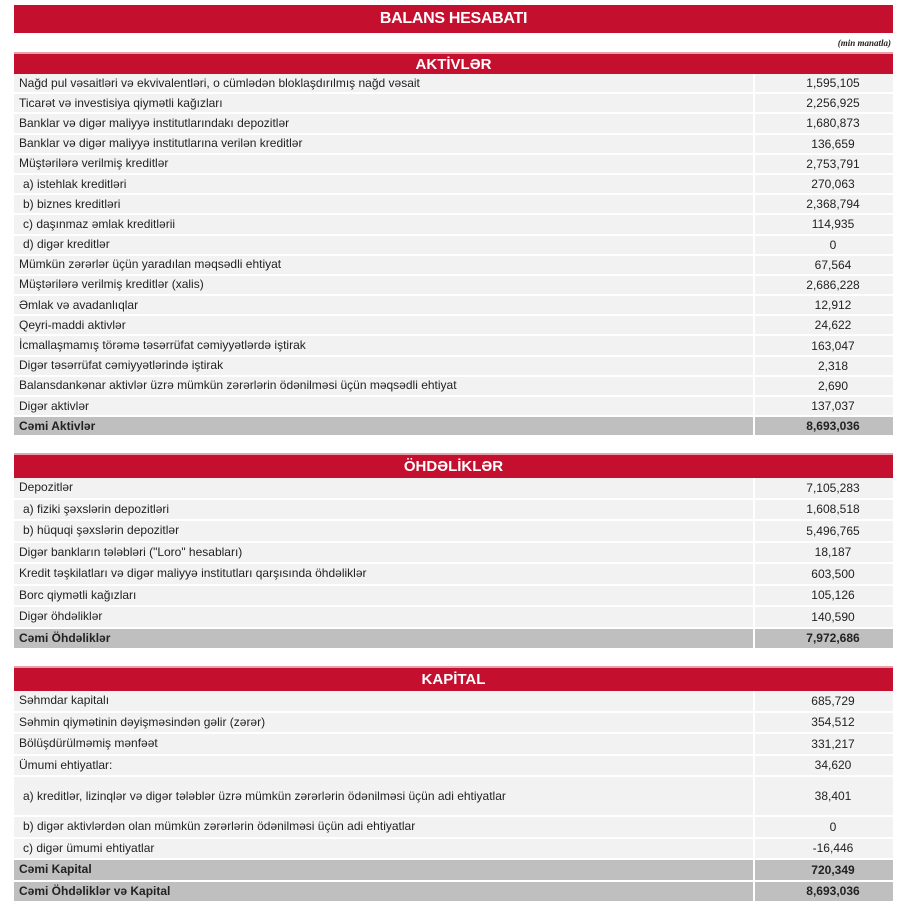 The height and width of the screenshot is (904, 900). What do you see at coordinates (384, 638) in the screenshot?
I see `row-label: Cəmi Öhdəliklər` at bounding box center [384, 638].